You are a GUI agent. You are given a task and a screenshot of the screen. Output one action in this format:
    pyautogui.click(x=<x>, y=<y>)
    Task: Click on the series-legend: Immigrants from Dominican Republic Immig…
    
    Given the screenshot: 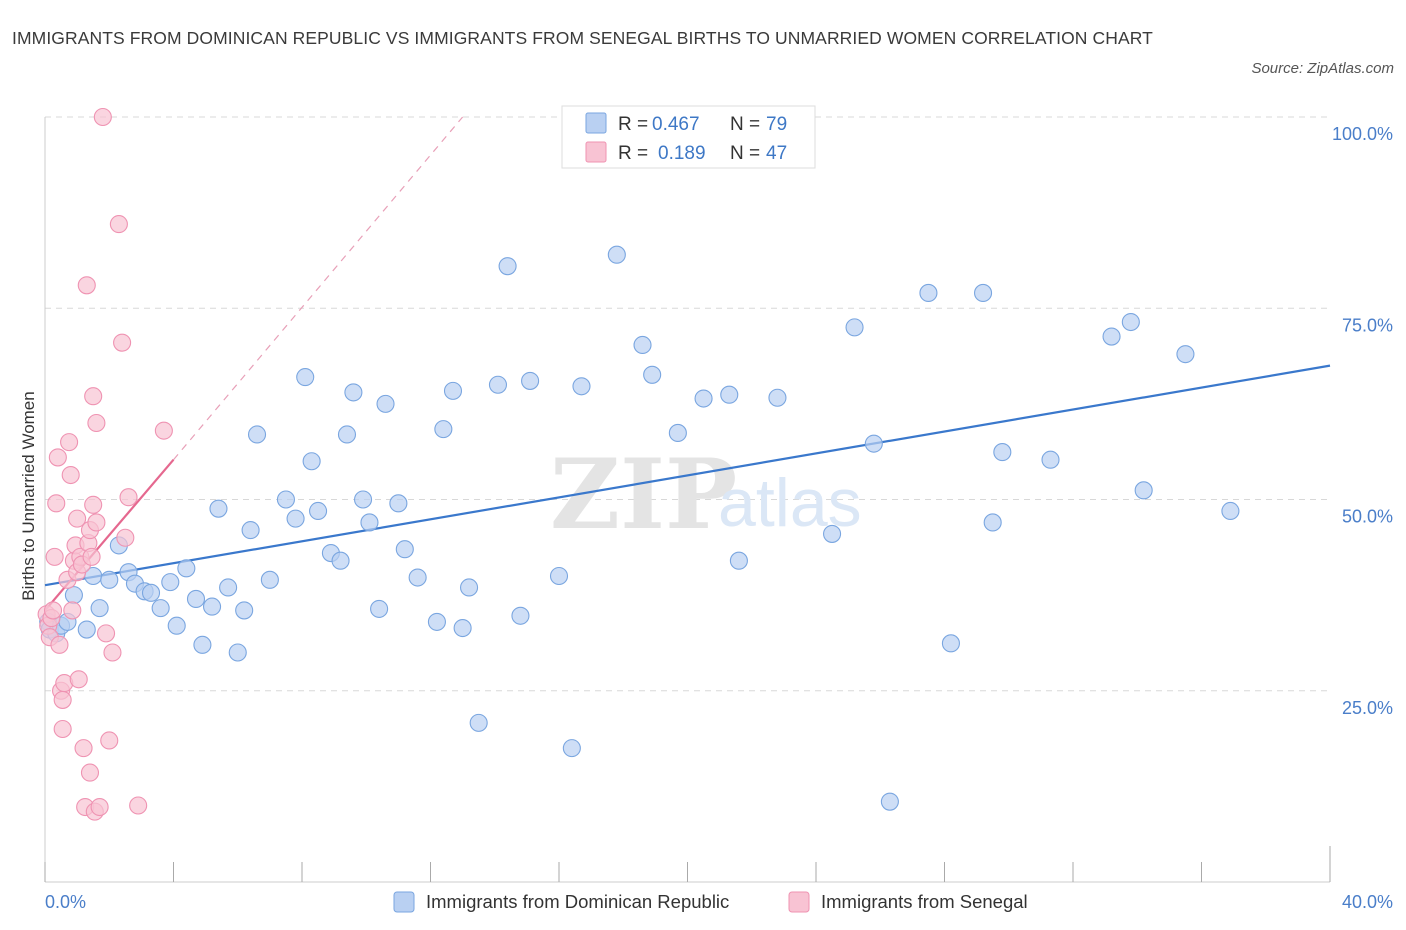 What is the action you would take?
    pyautogui.click(x=710, y=902)
    